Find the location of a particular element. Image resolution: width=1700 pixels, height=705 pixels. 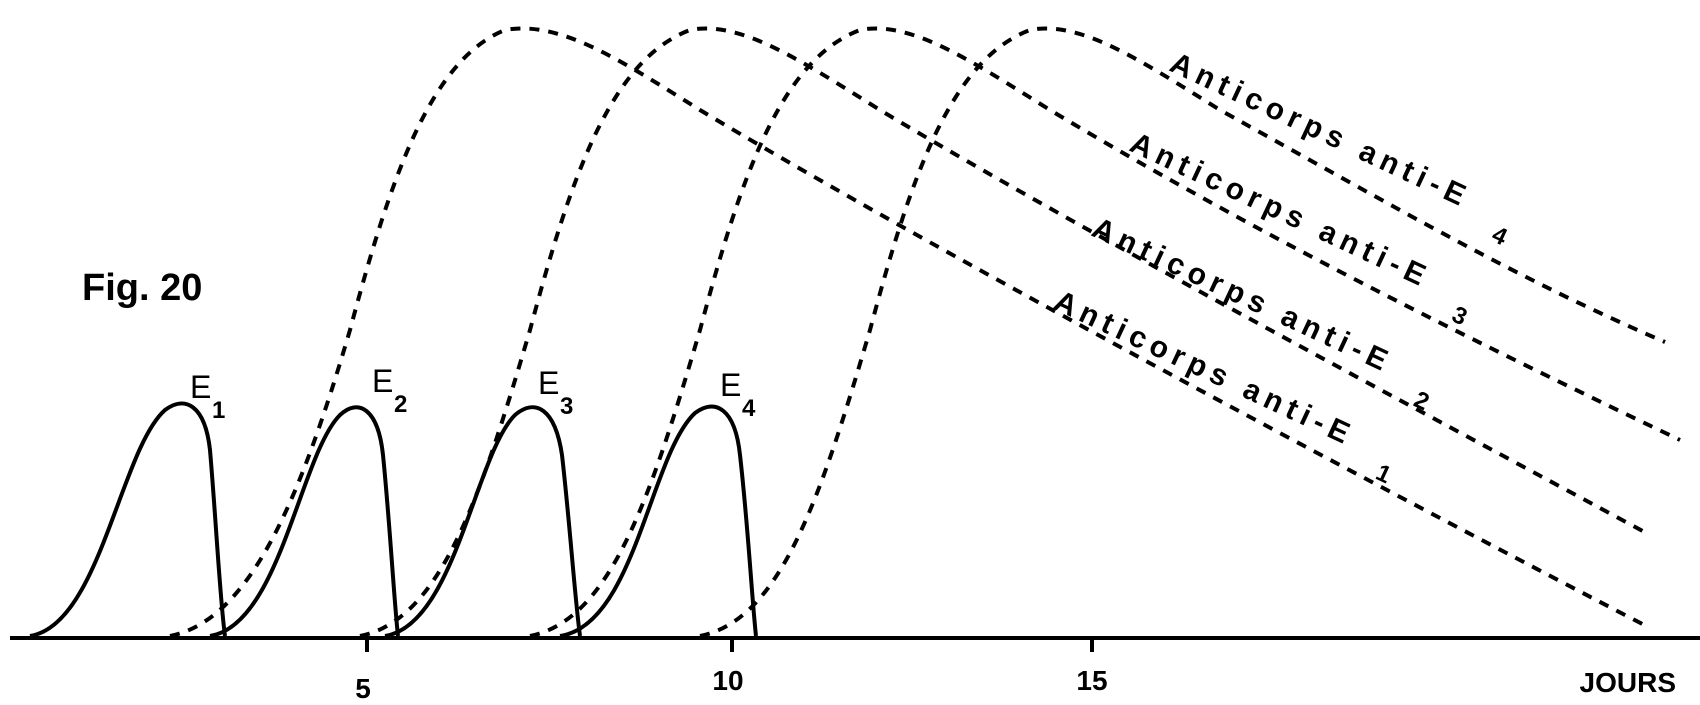

figure-label: Fig. 20 is located at coordinates (142, 288).